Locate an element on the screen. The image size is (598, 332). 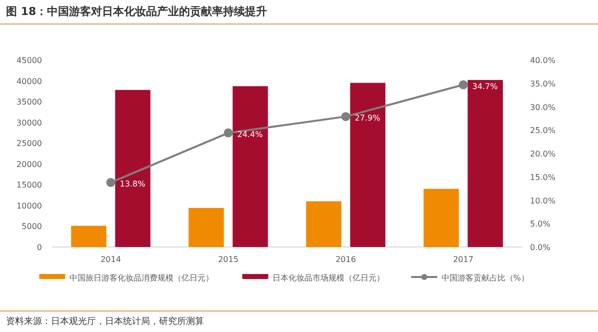
y2-tick-label: 5.0% is located at coordinates (540, 224).